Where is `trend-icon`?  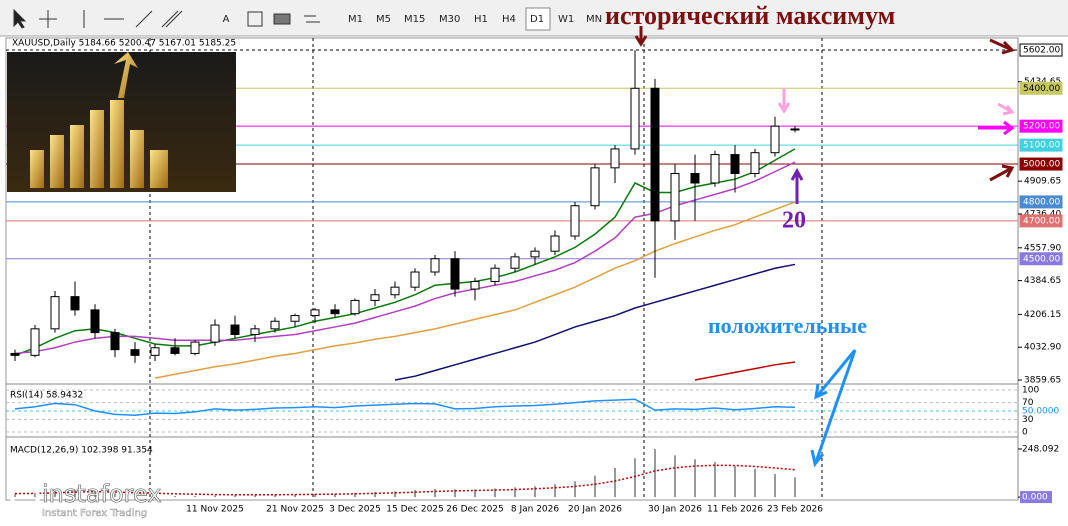 trend-icon is located at coordinates (144, 19).